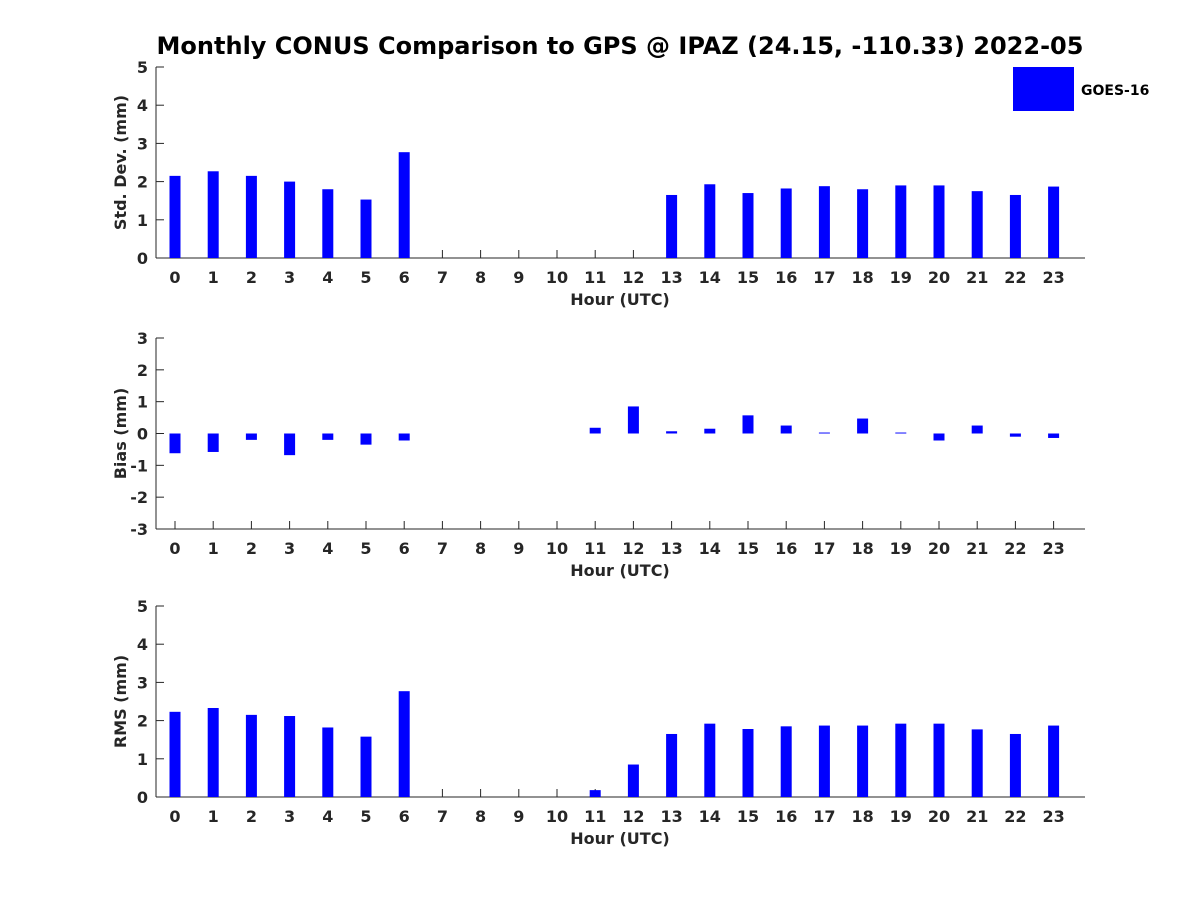  What do you see at coordinates (1115, 91) in the screenshot?
I see `legend-label: GOES-16` at bounding box center [1115, 91].